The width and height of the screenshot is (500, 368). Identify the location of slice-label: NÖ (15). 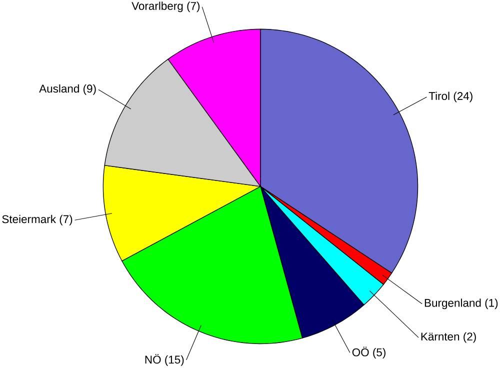
(164, 360).